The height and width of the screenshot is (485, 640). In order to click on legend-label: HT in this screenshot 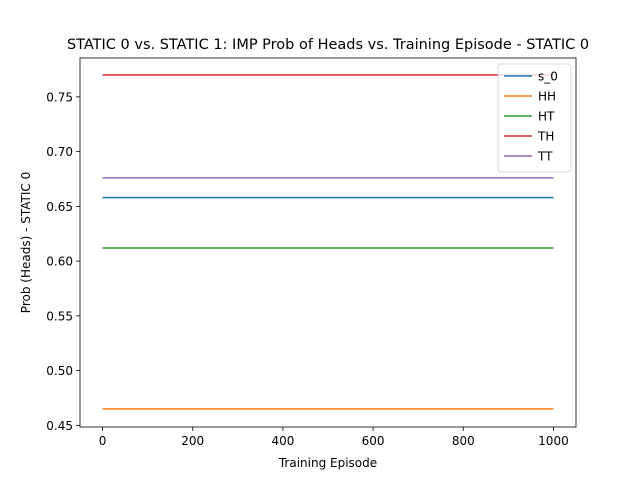, I will do `click(546, 117)`.